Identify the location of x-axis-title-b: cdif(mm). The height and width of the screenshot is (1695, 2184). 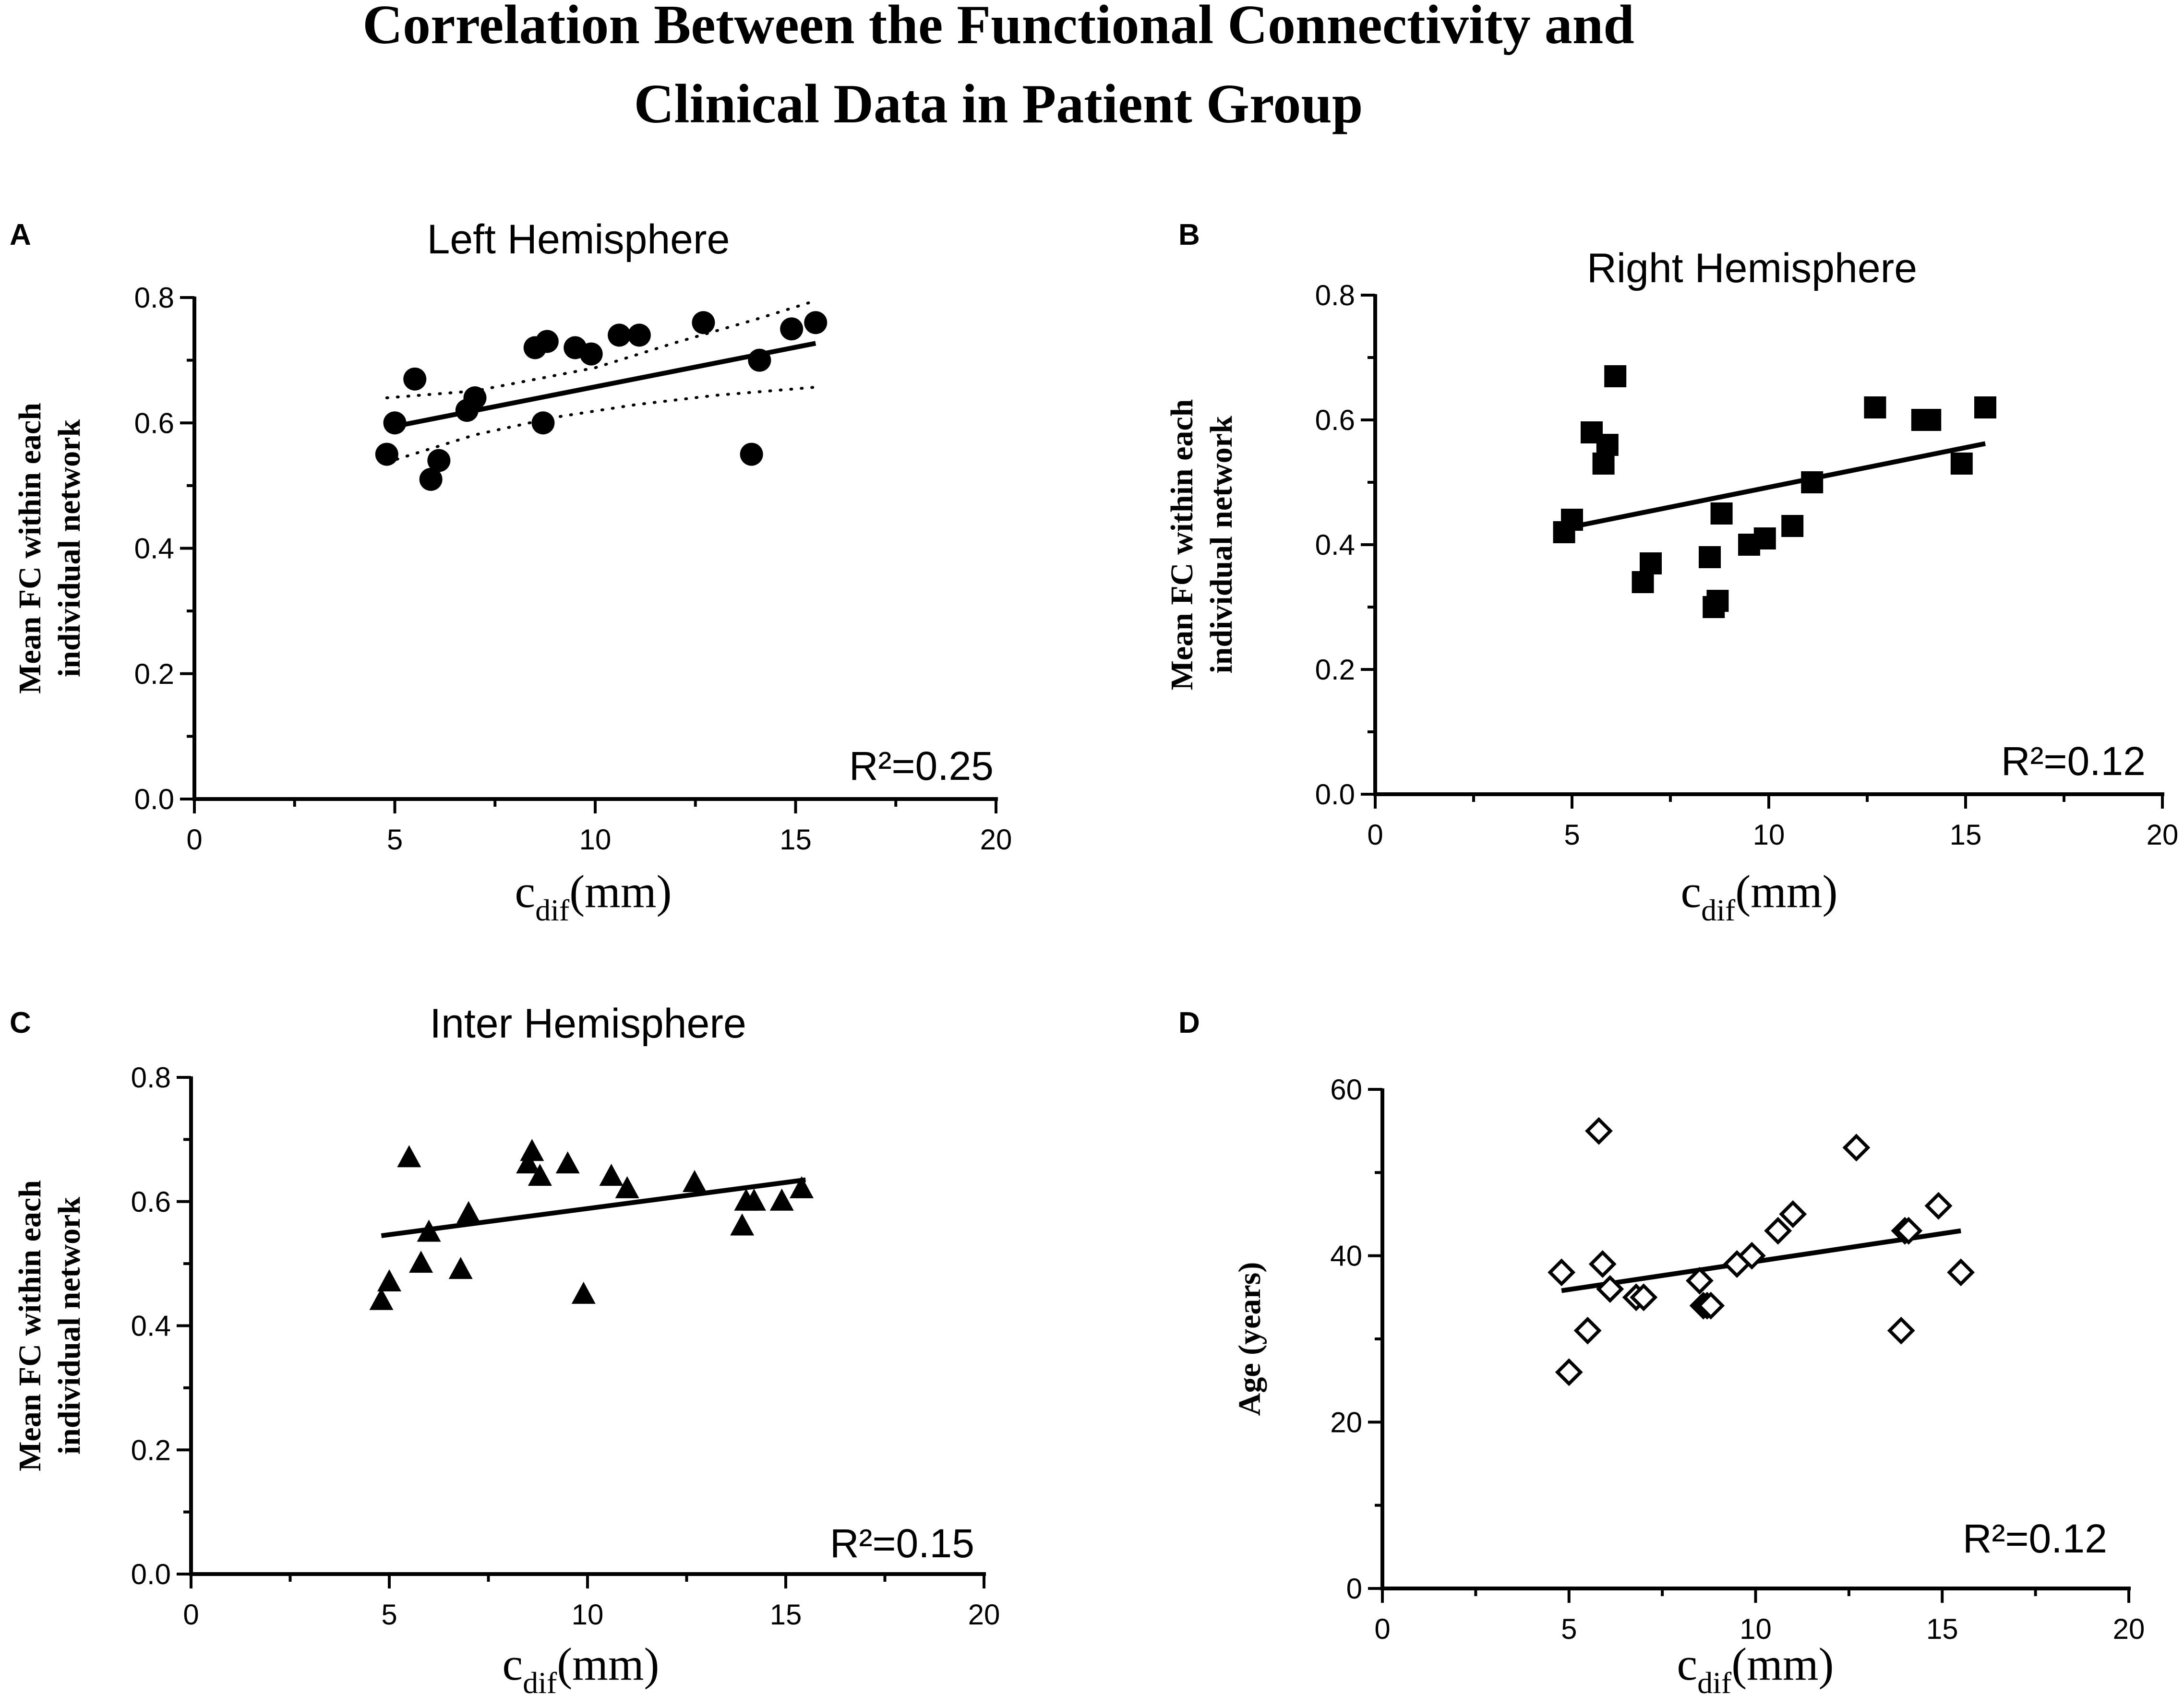
(1760, 896).